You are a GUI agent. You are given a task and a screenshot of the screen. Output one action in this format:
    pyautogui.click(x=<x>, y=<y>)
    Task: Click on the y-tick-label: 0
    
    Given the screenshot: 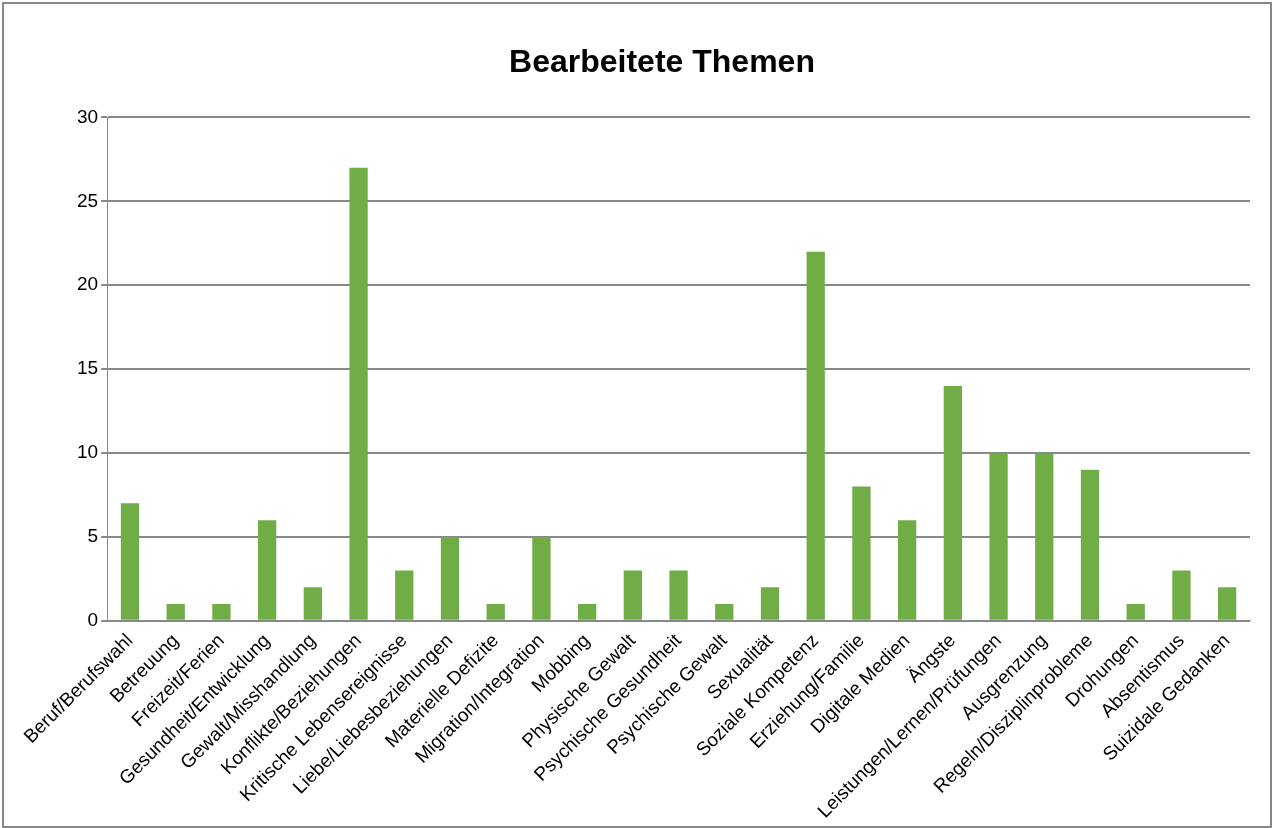 What is the action you would take?
    pyautogui.click(x=93, y=620)
    